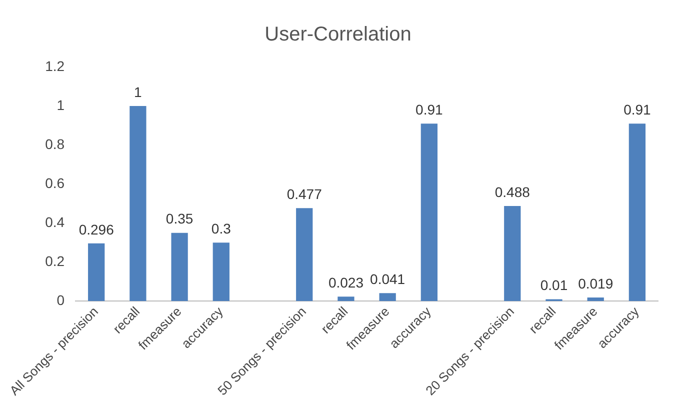 This screenshot has width=686, height=415. What do you see at coordinates (138, 92) in the screenshot?
I see `data-label: 1` at bounding box center [138, 92].